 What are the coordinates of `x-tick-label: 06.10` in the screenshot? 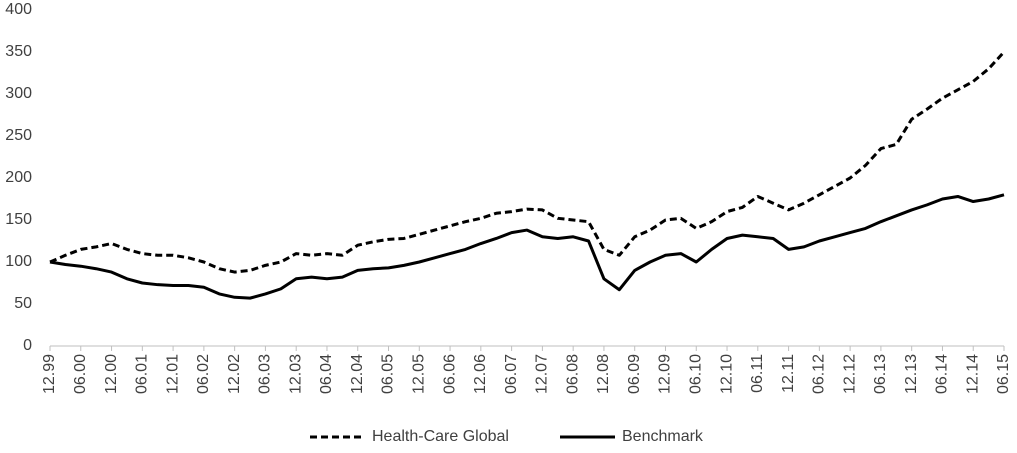 It's located at (695, 374).